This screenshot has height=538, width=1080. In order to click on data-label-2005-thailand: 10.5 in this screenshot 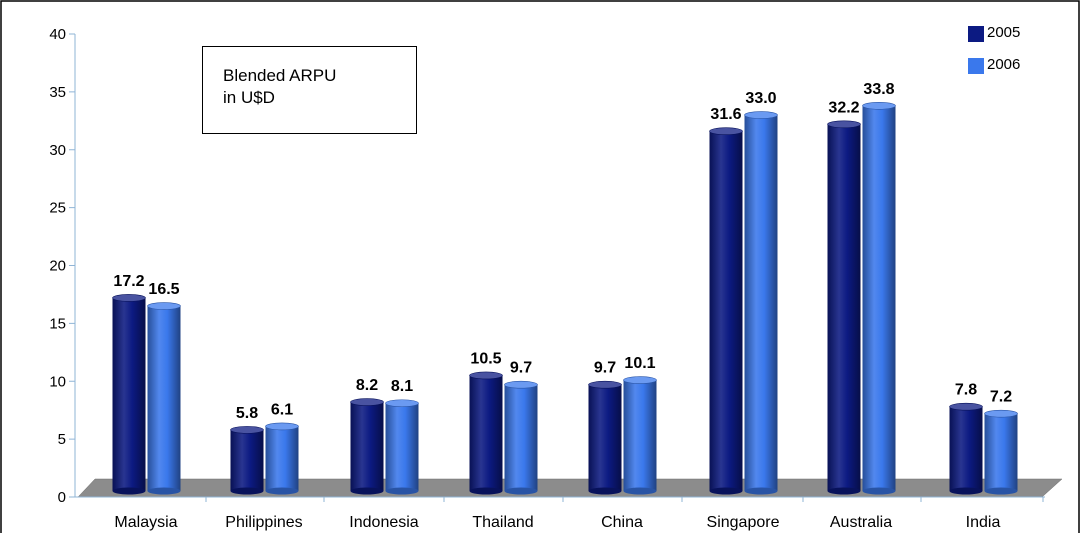, I will do `click(485, 358)`.